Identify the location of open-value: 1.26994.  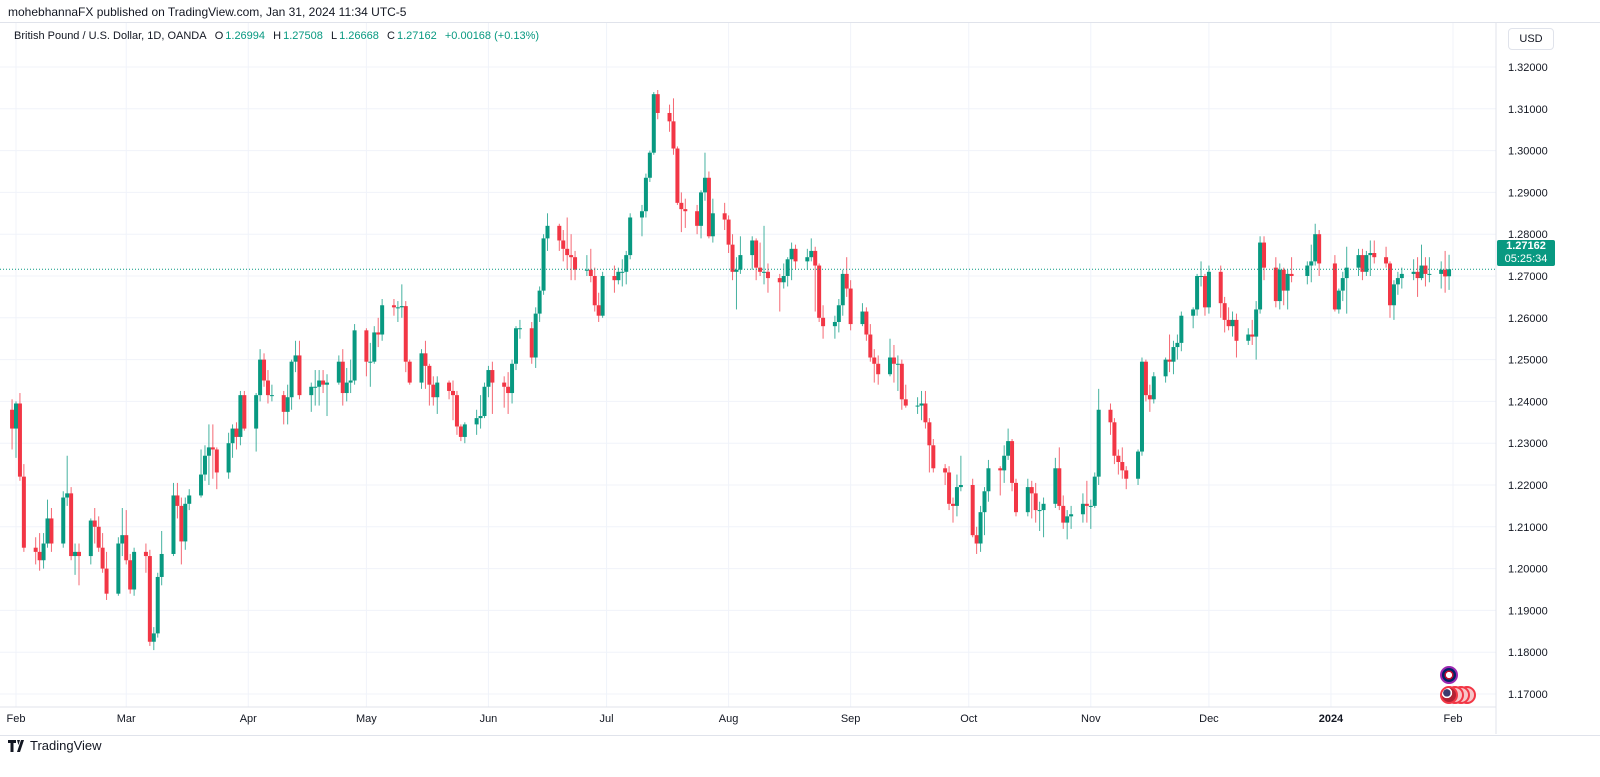
(245, 36).